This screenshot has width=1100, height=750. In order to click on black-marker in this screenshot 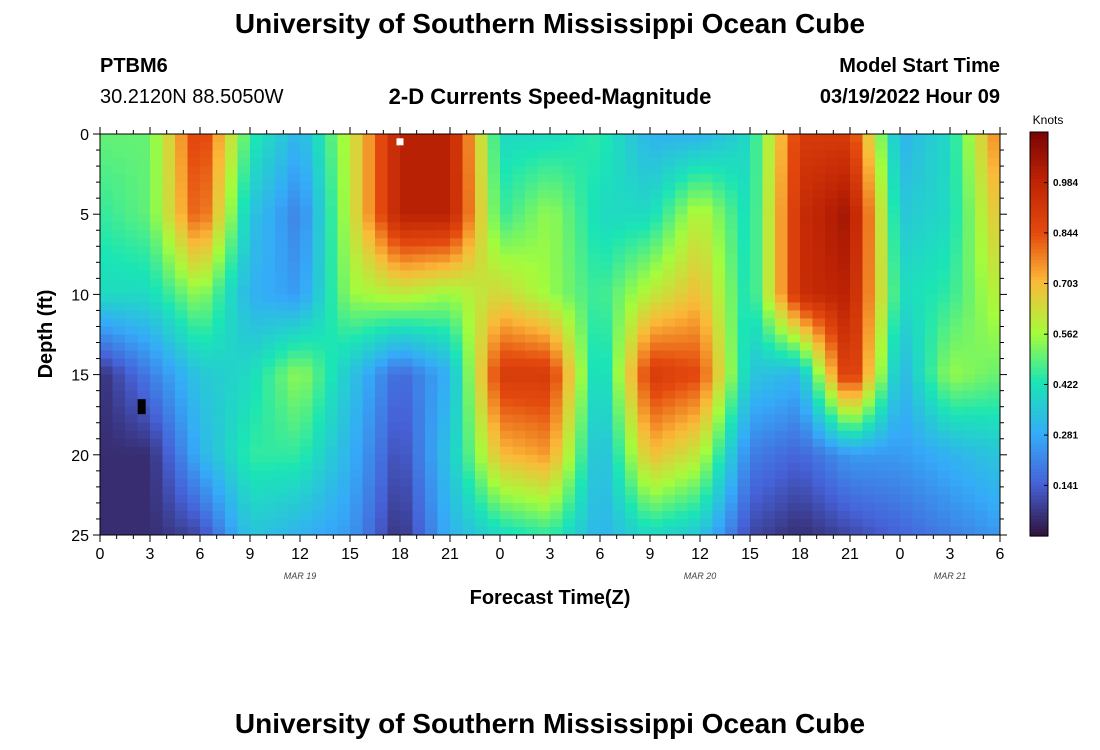, I will do `click(141, 407)`.